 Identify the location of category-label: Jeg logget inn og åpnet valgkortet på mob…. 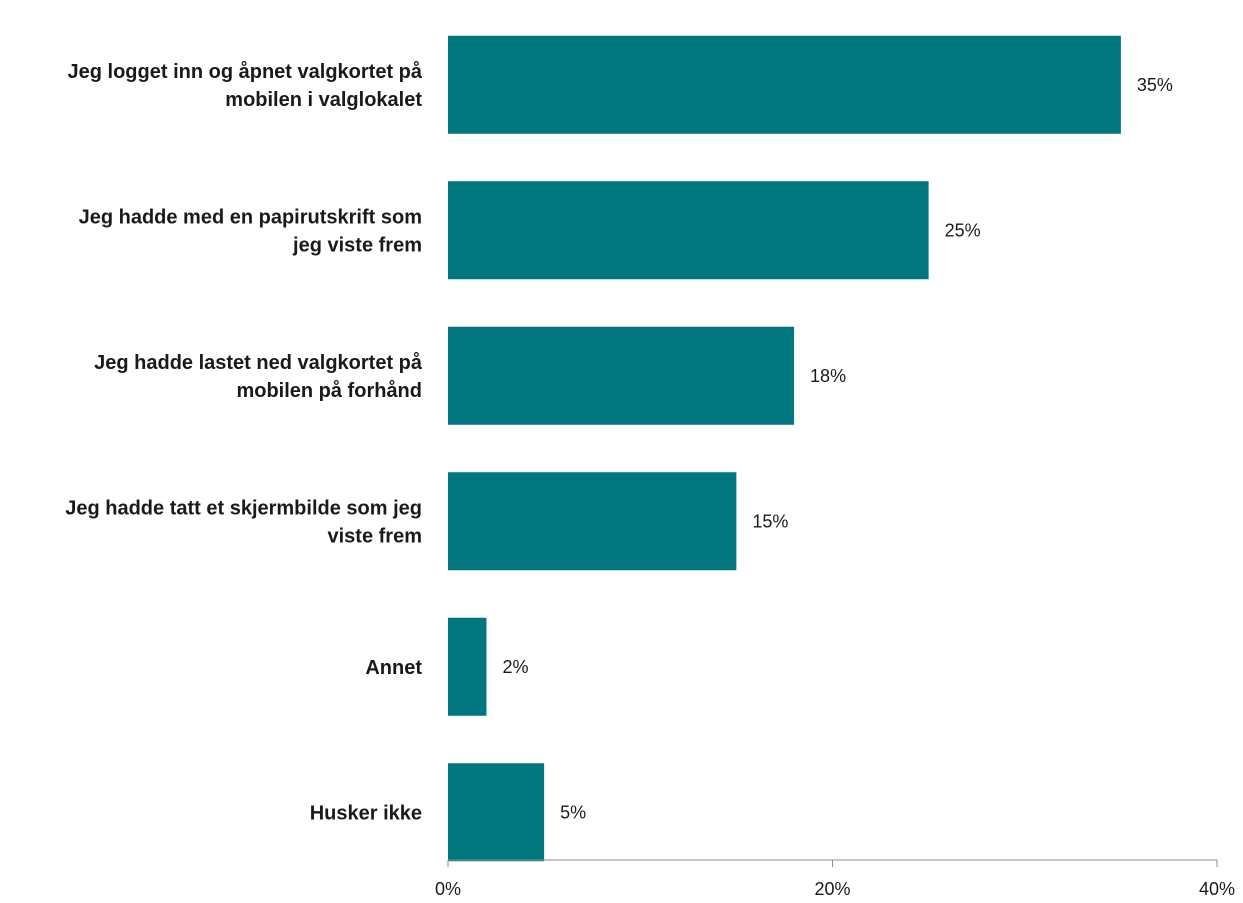
(245, 85).